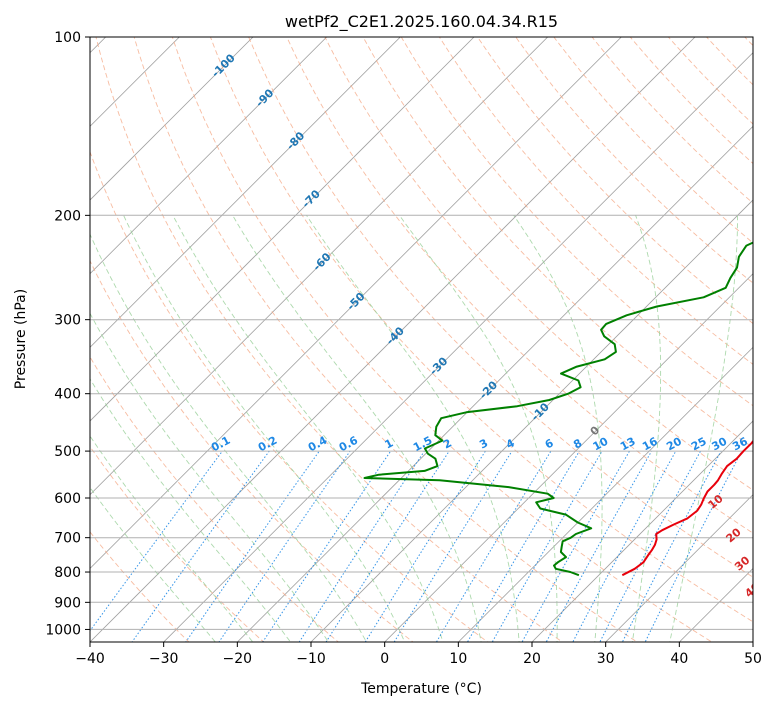  What do you see at coordinates (418, 654) in the screenshot?
I see `x-axis: −40 −30 −20 −10 0 10 20 30 40 50` at bounding box center [418, 654].